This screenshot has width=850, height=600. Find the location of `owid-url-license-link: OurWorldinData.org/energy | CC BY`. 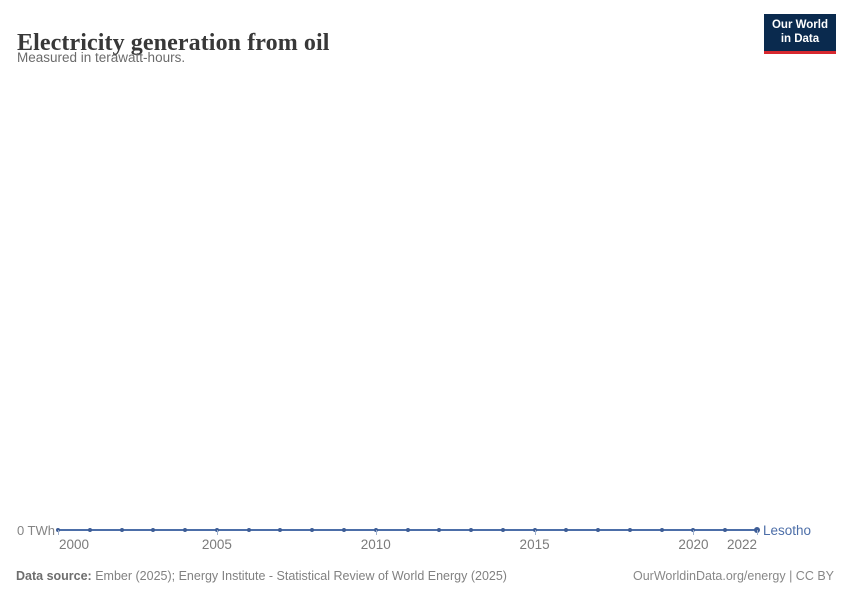

owid-url-license-link: OurWorldinData.org/energy | CC BY is located at coordinates (733, 576).